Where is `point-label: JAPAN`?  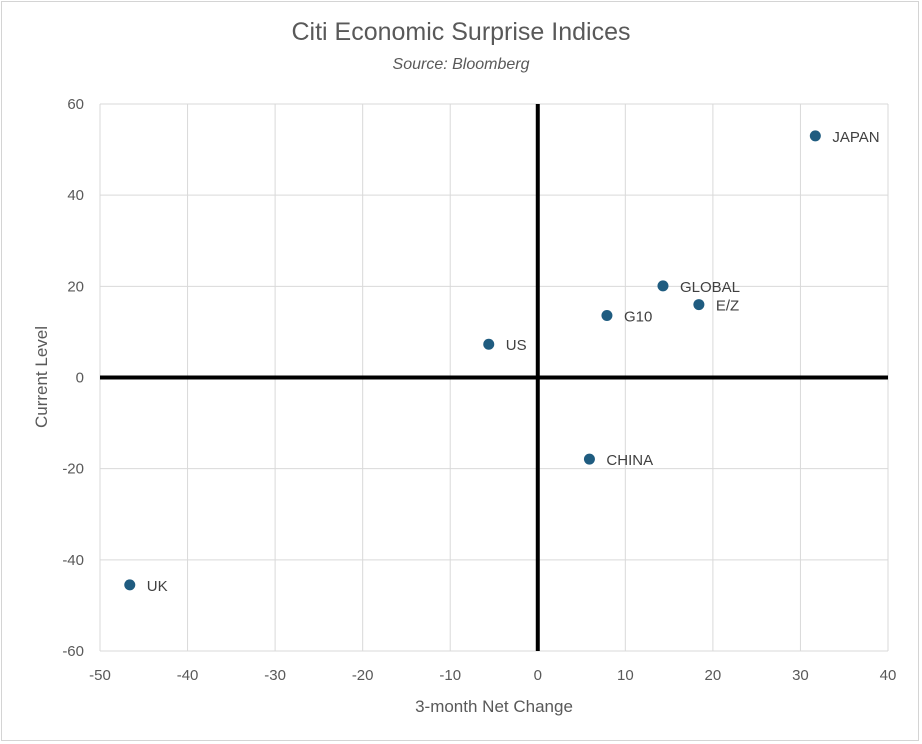
point-label: JAPAN is located at coordinates (855, 137).